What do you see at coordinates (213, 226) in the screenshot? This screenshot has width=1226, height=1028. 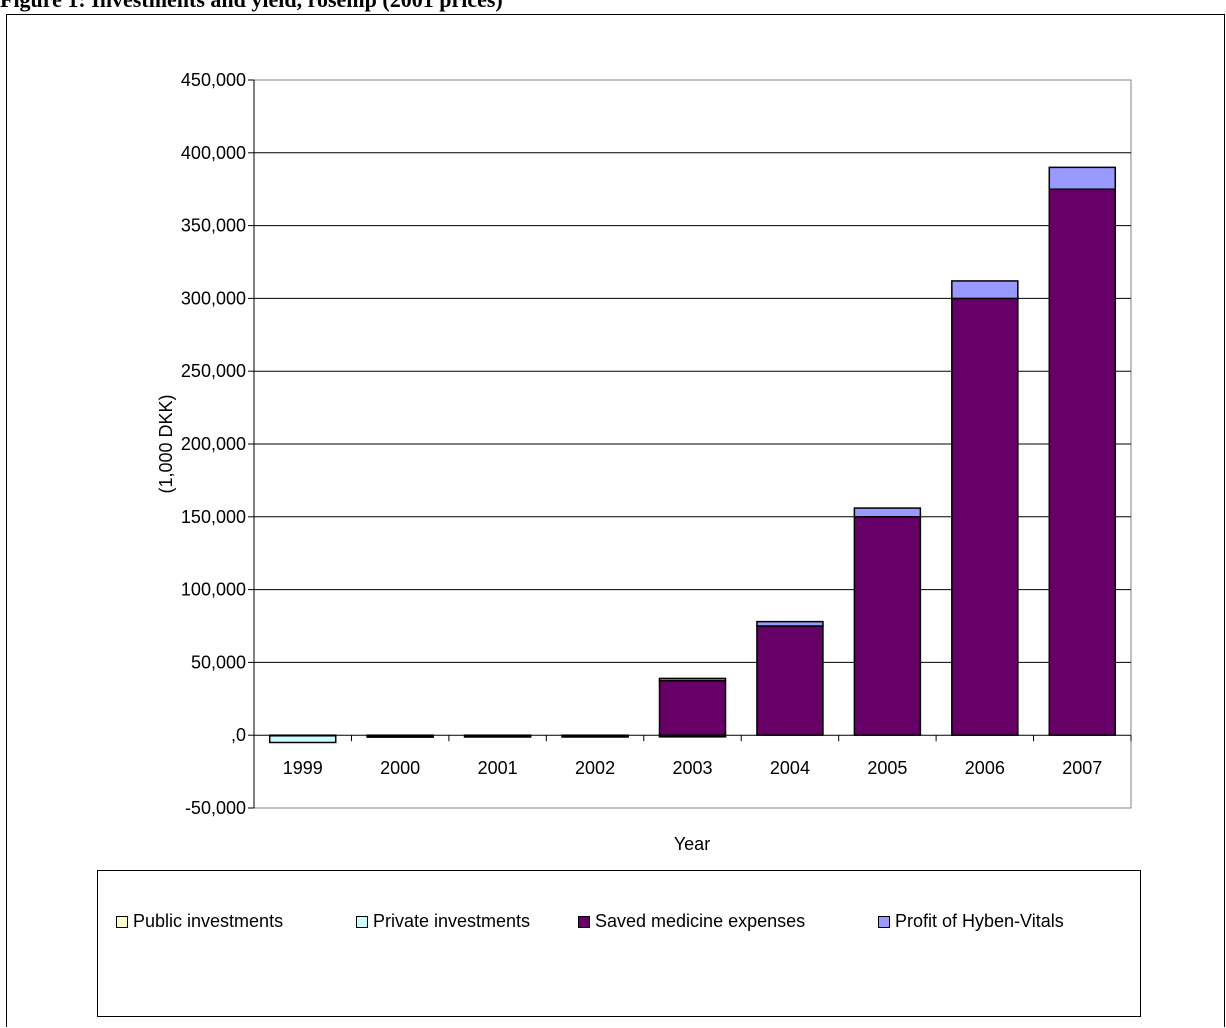 I see `y-tick-label: 350,000` at bounding box center [213, 226].